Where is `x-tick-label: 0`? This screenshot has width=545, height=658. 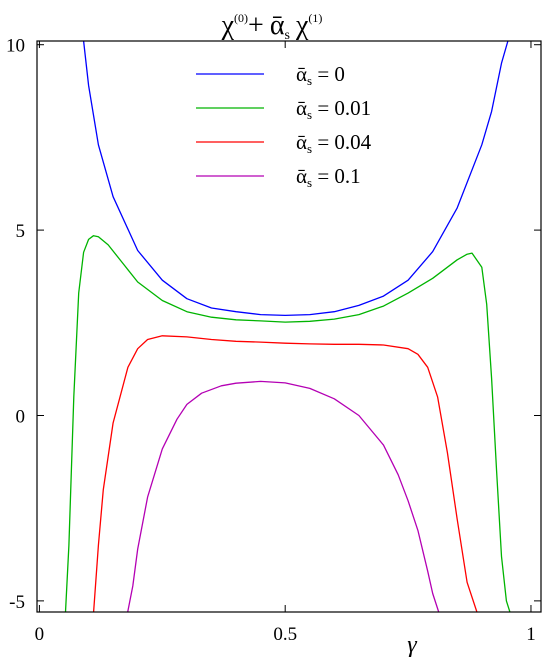 x-tick-label: 0 is located at coordinates (40, 634).